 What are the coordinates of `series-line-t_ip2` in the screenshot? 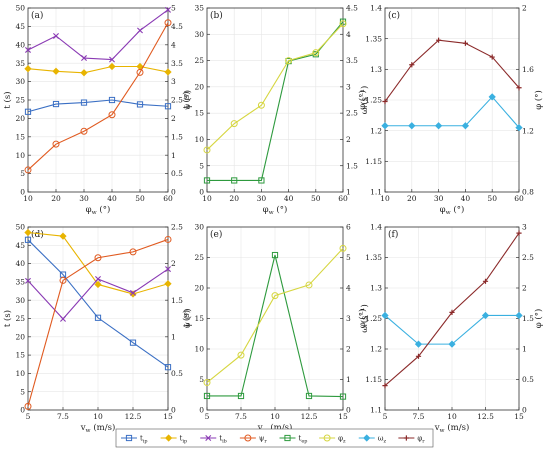 It's located at (98, 69).